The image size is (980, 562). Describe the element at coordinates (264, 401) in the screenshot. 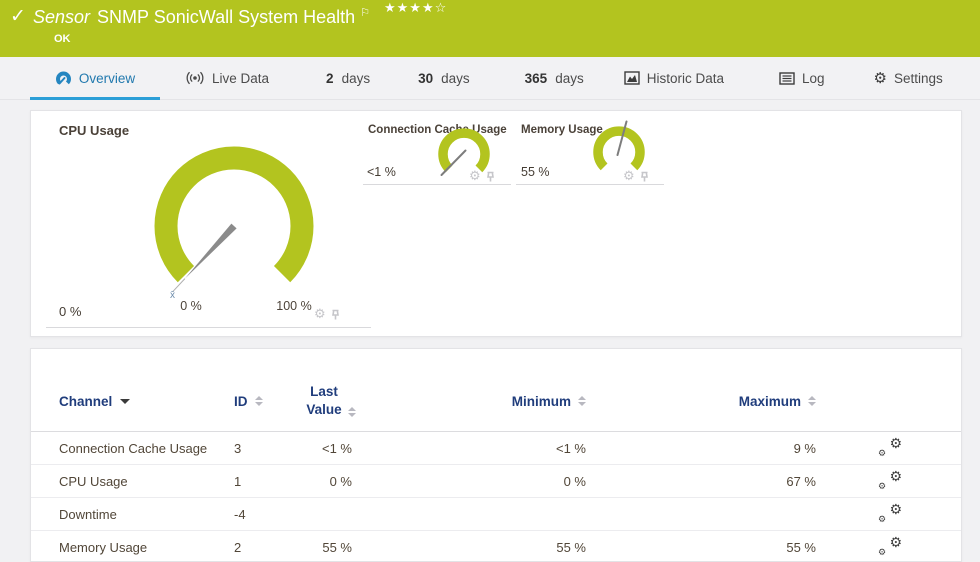

I see `column-header-id: ID` at that location.